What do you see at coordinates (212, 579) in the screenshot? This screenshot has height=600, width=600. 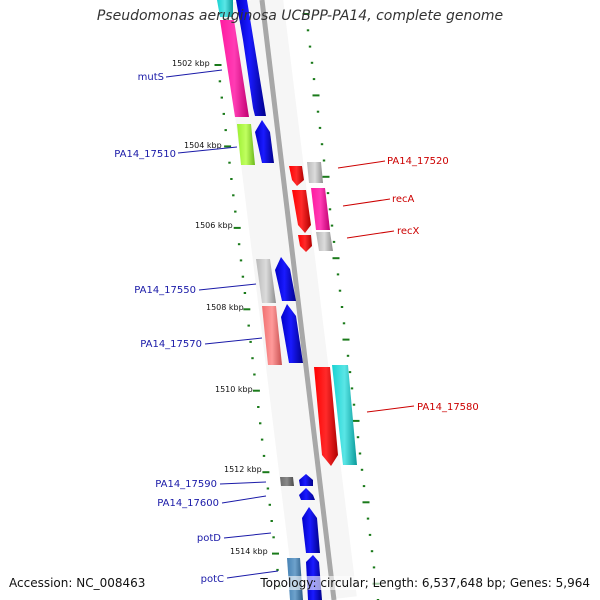 I see `gene-label-potC: potC` at bounding box center [212, 579].